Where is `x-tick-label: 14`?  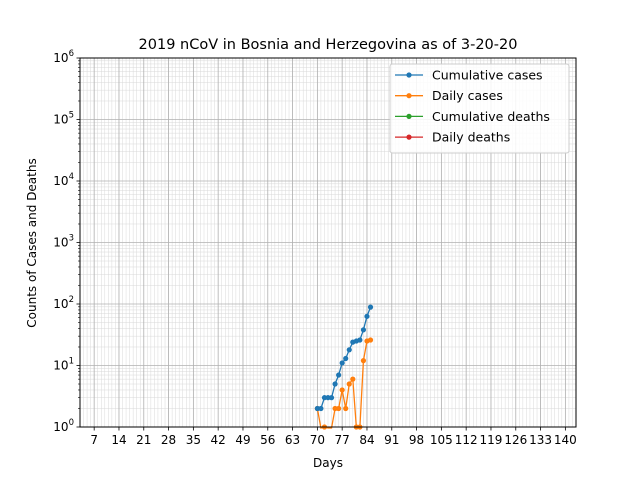
x-tick-label: 14 is located at coordinates (118, 440).